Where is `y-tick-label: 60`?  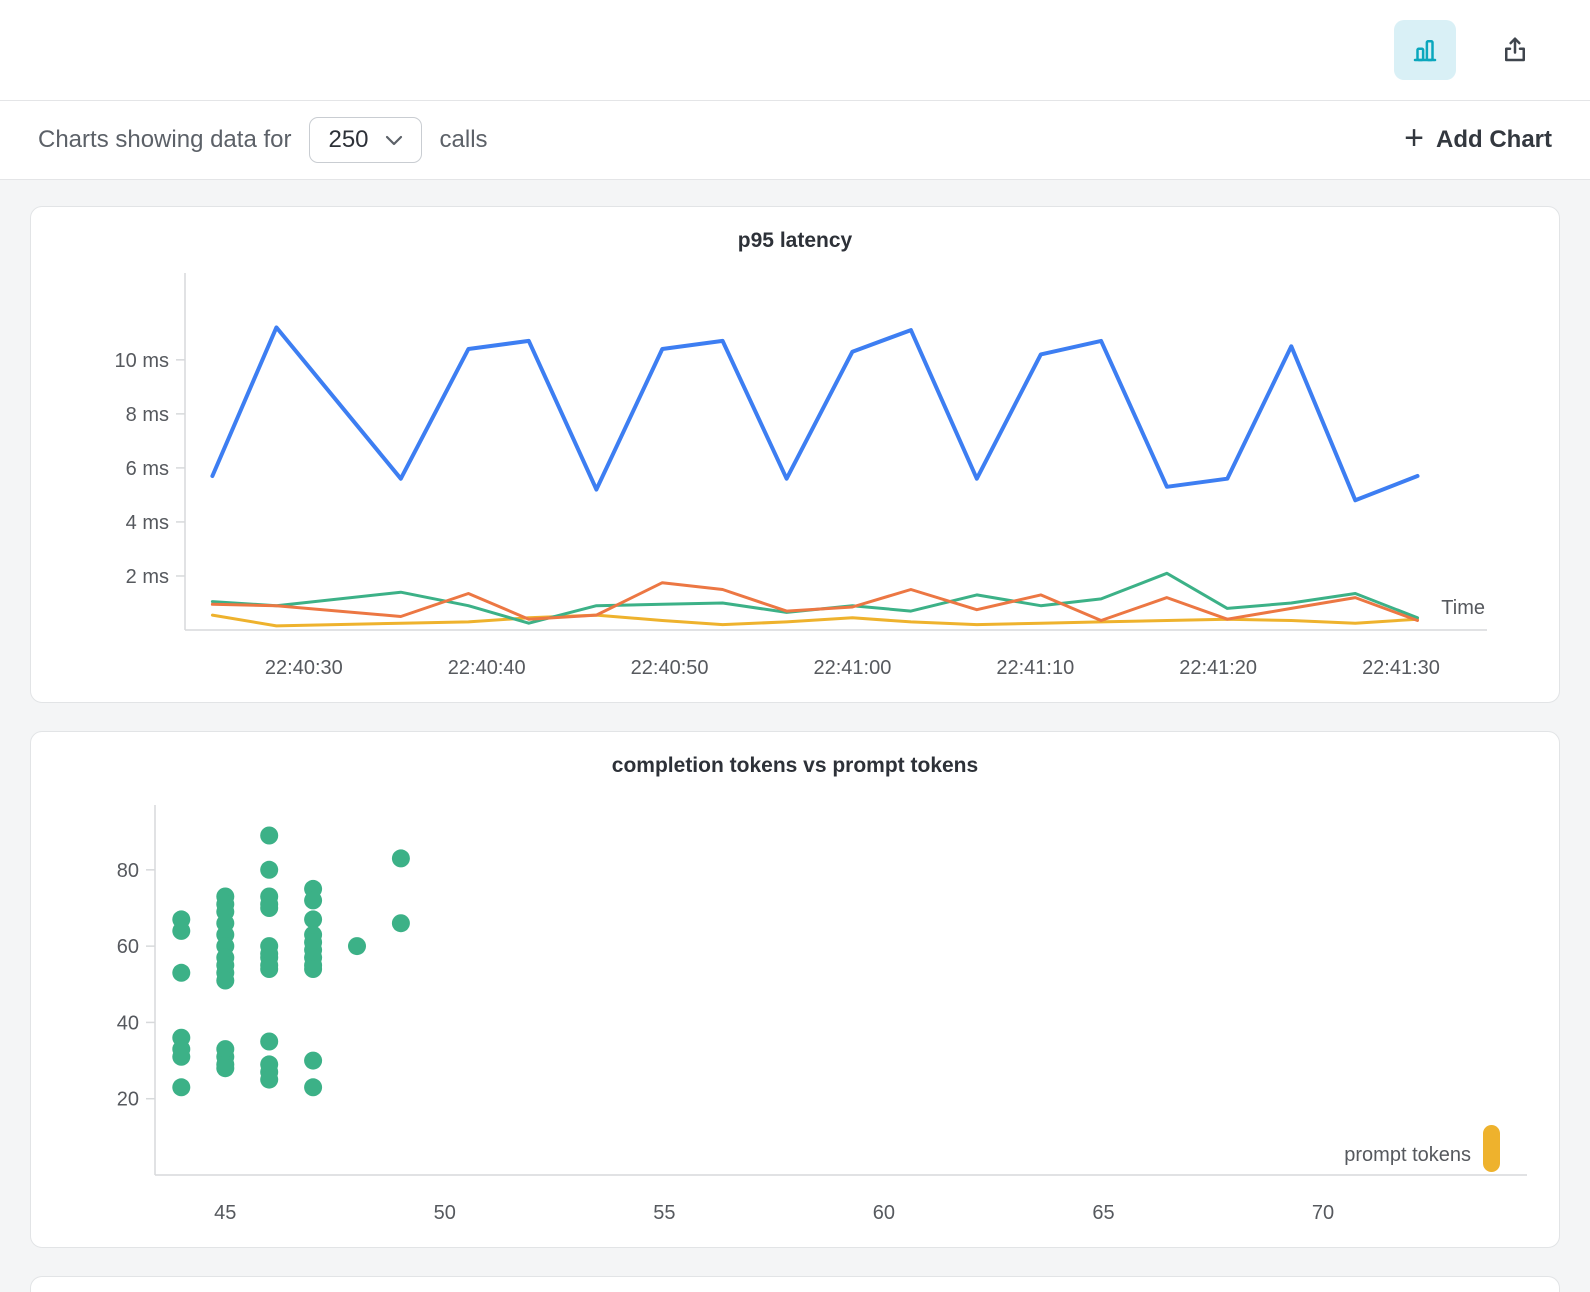 y-tick-label: 60 is located at coordinates (128, 947).